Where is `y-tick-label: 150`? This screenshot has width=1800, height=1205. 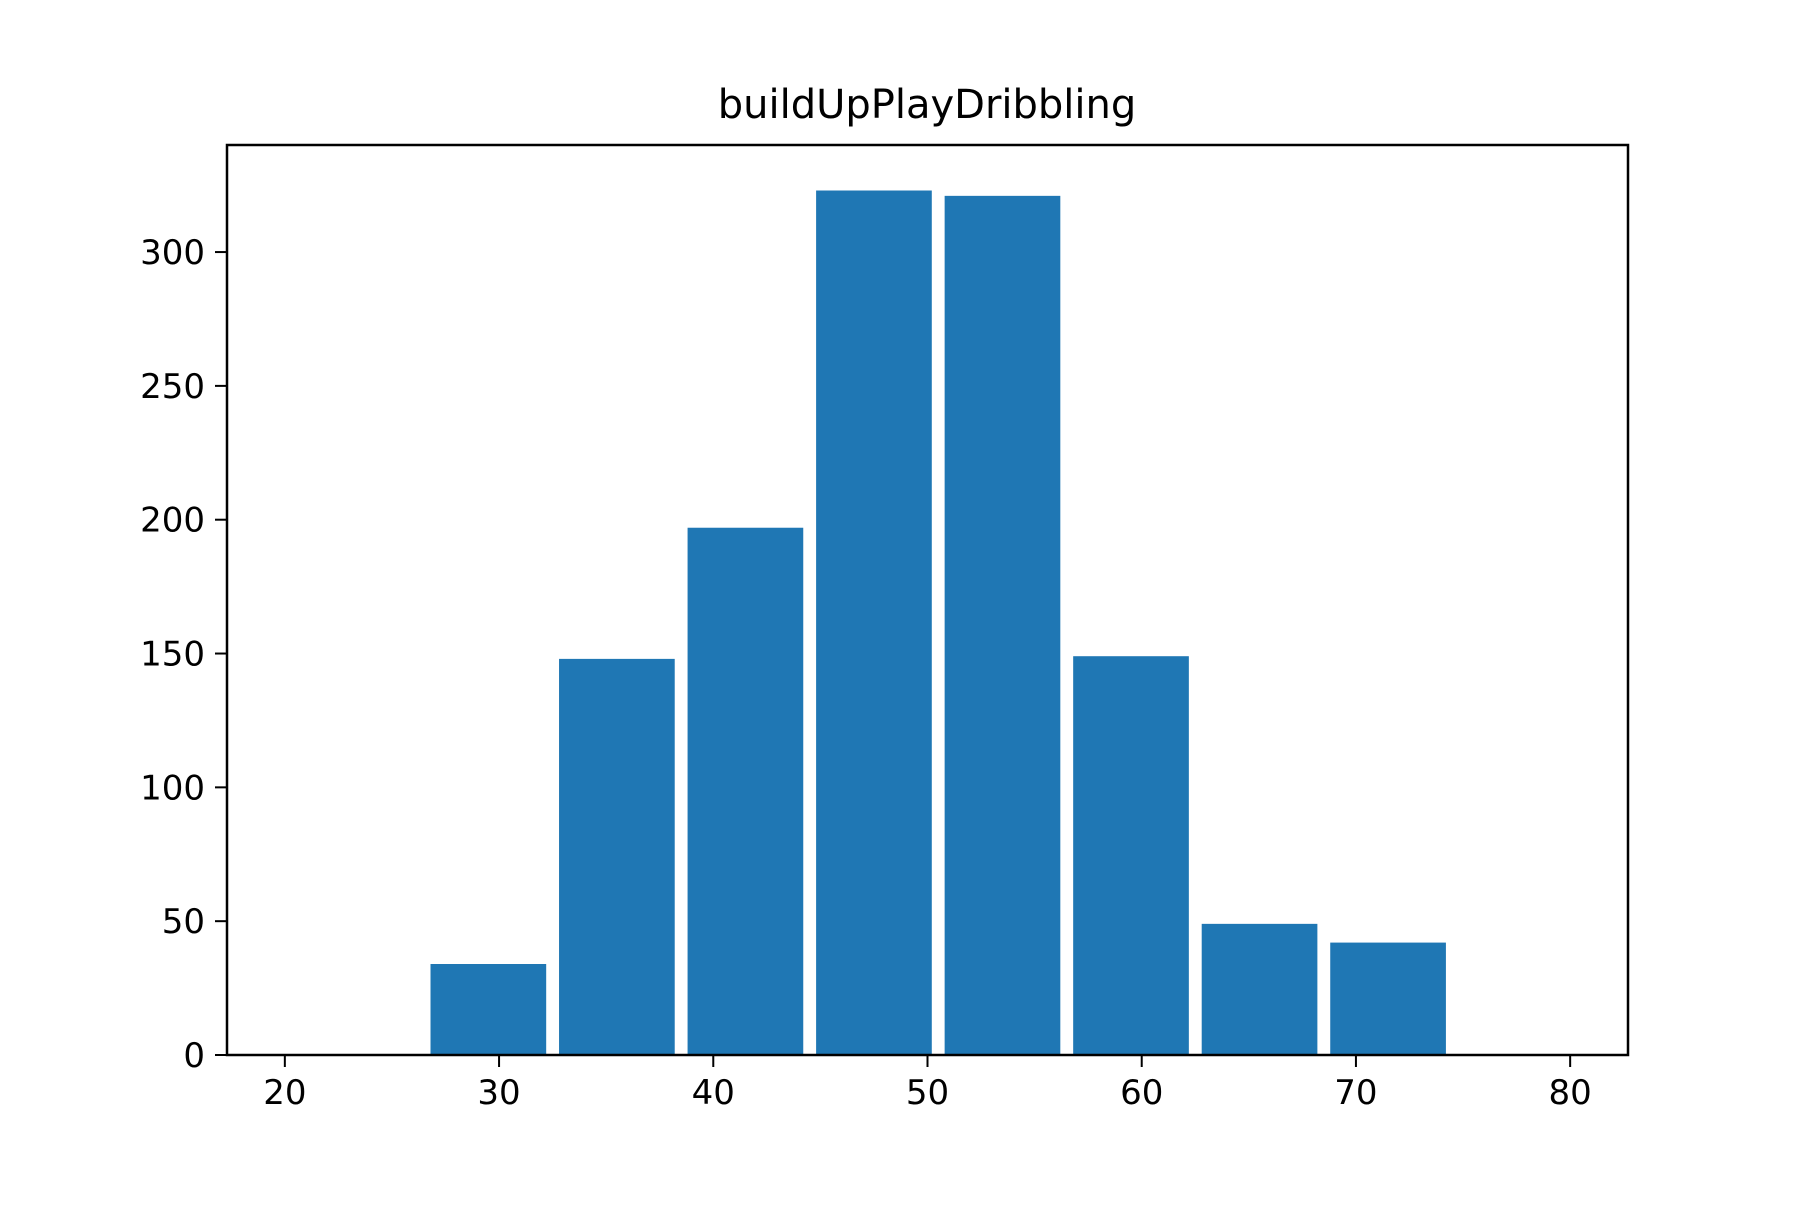
y-tick-label: 150 is located at coordinates (172, 655).